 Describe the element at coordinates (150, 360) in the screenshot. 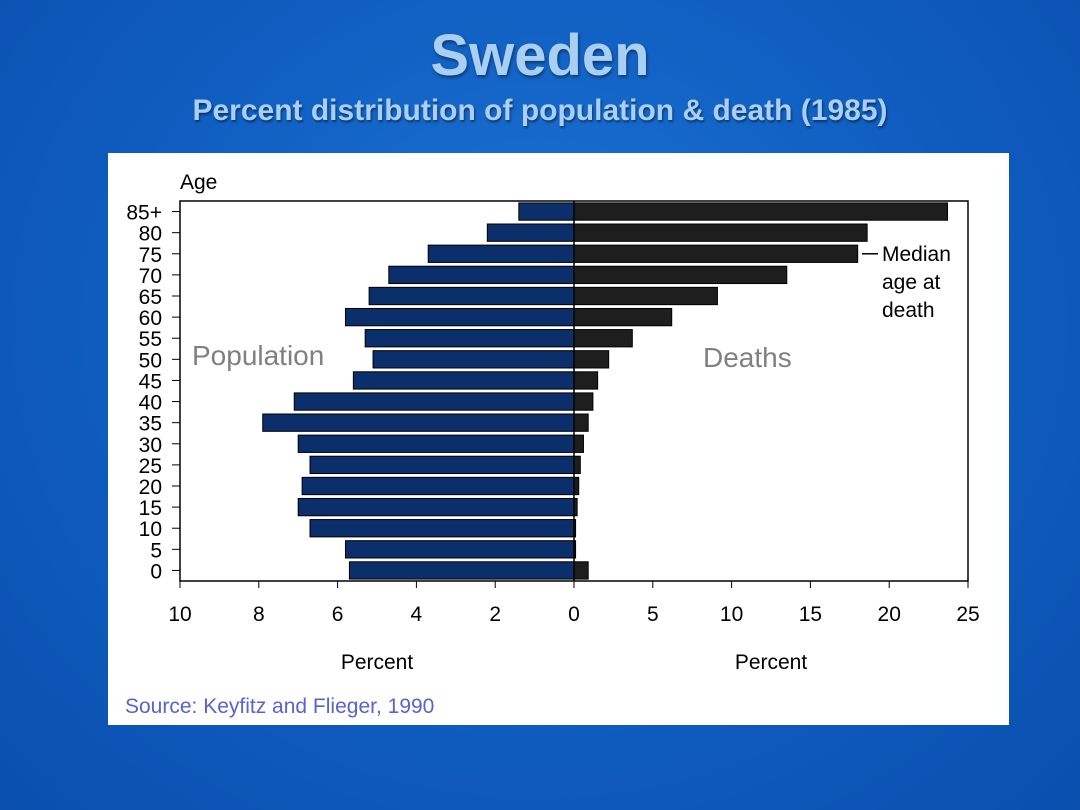

I see `y-tick-label: 50` at that location.